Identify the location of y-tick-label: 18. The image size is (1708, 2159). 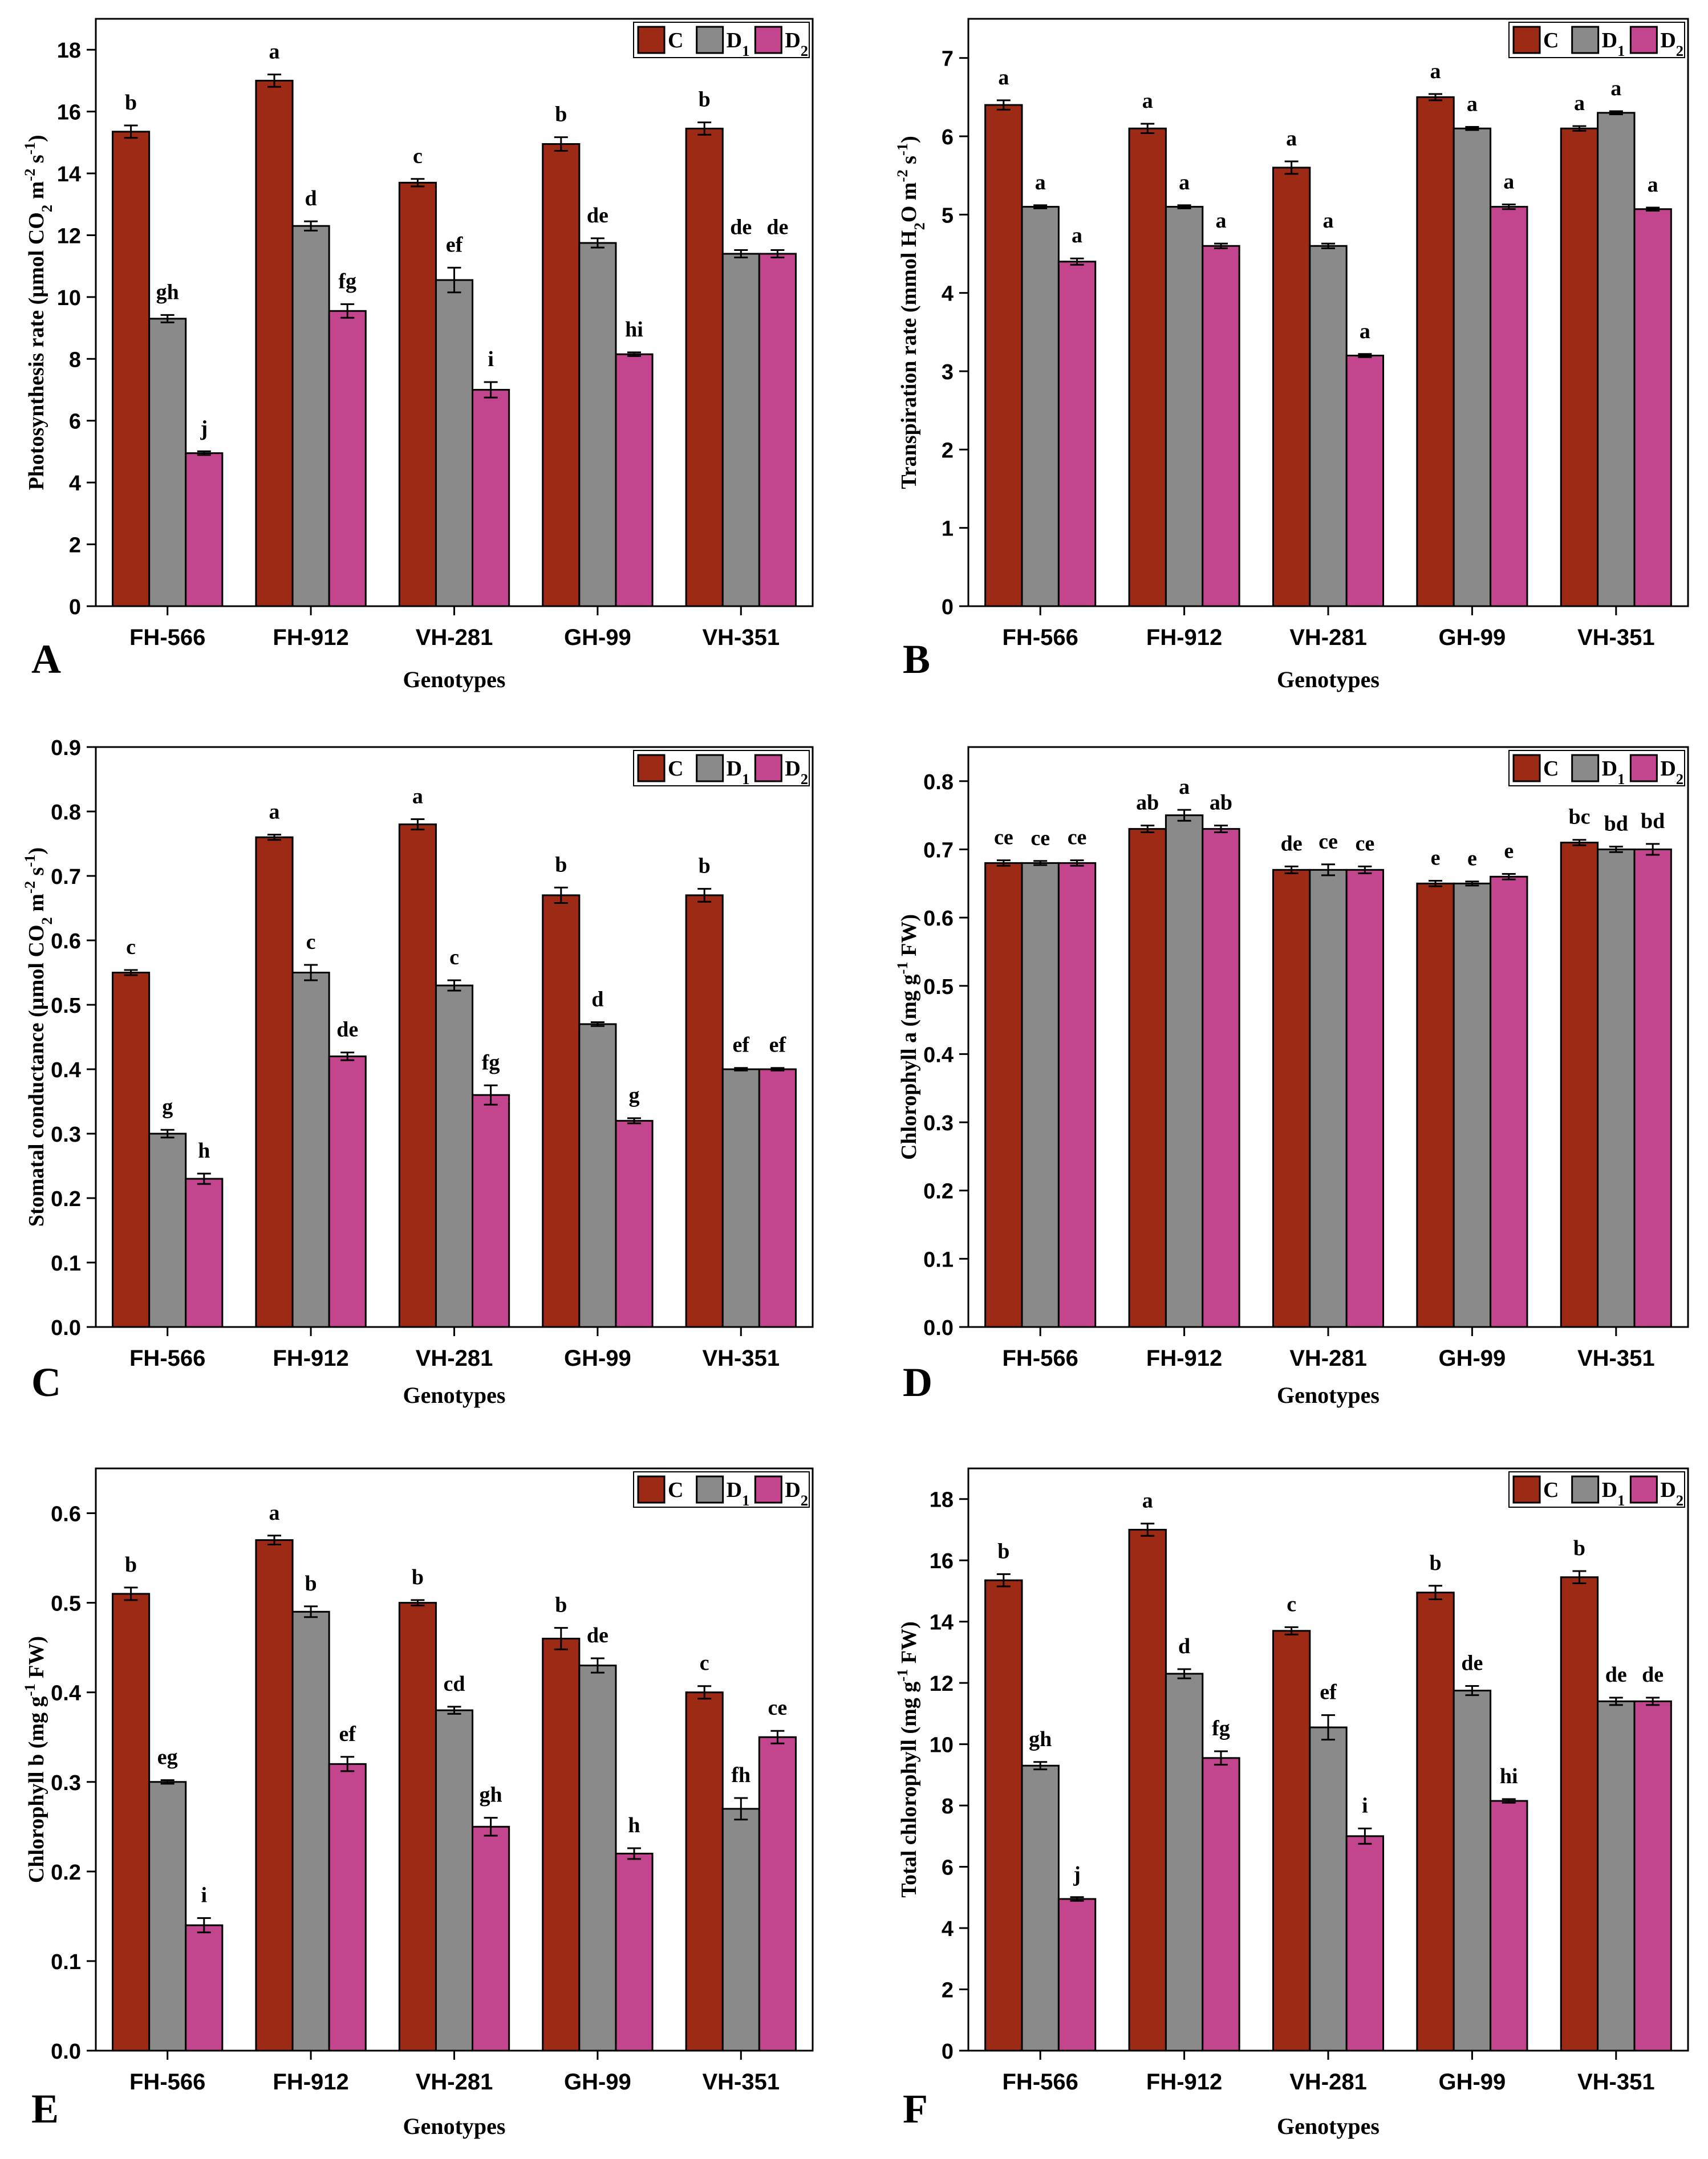
(69, 51).